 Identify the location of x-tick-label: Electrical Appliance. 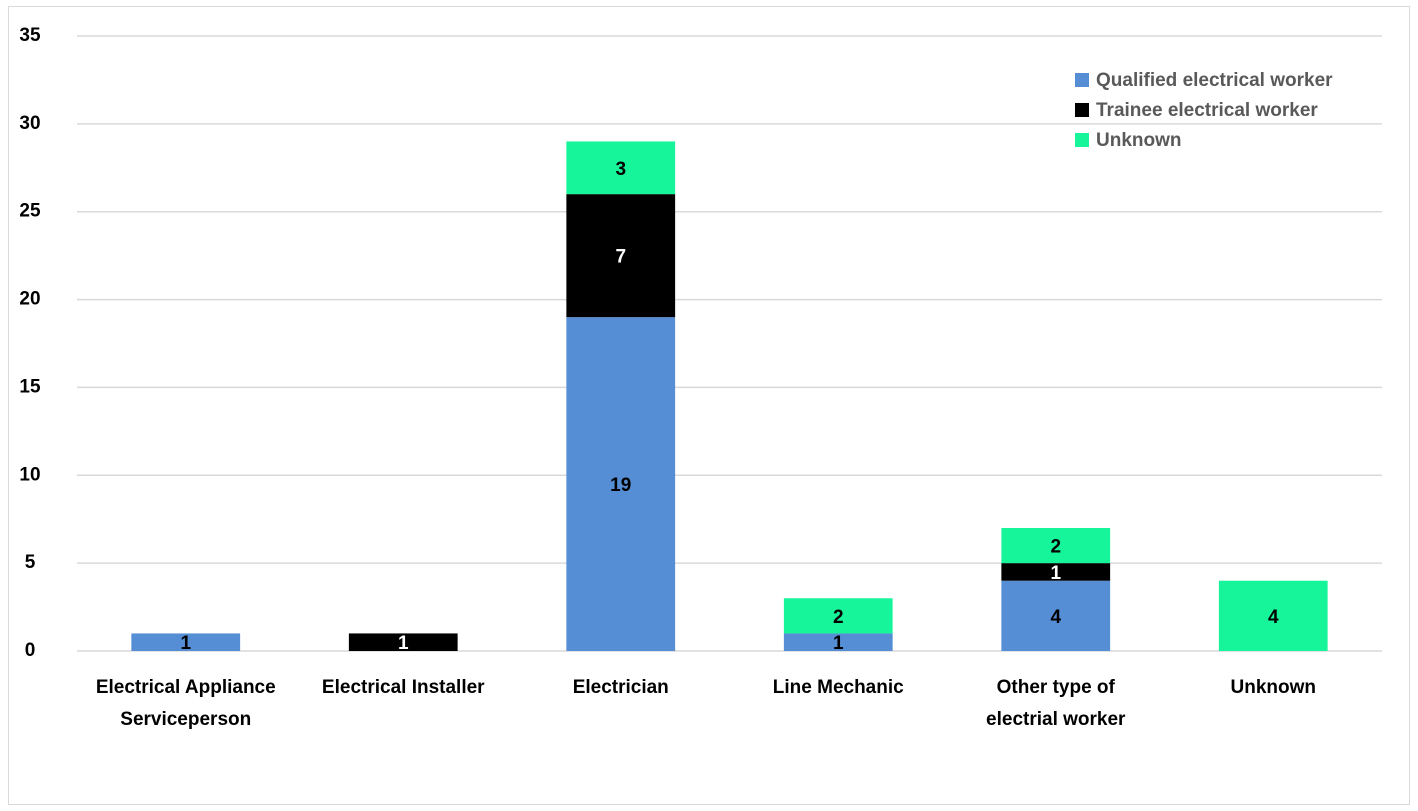
(186, 687).